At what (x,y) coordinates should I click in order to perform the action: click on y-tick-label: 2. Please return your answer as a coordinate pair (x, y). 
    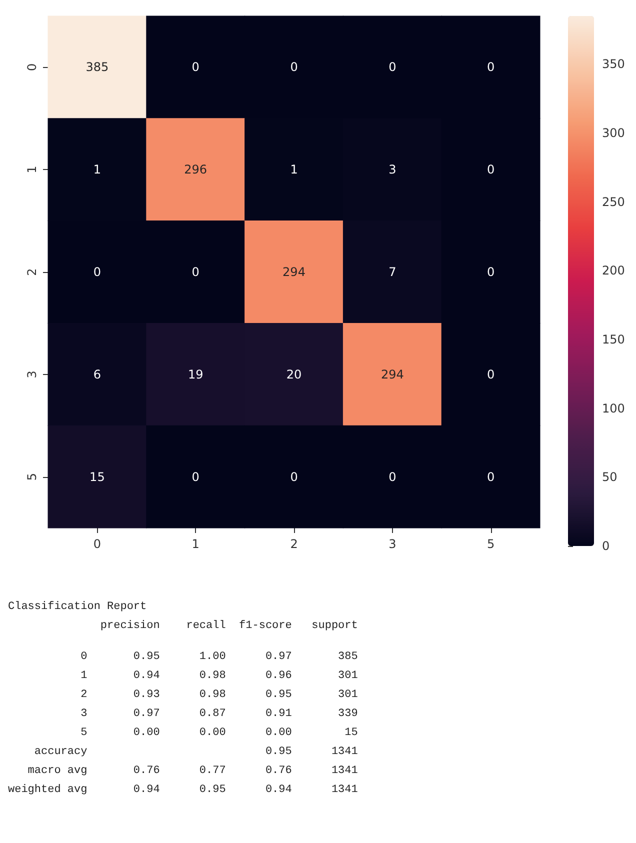
    Looking at the image, I should click on (32, 272).